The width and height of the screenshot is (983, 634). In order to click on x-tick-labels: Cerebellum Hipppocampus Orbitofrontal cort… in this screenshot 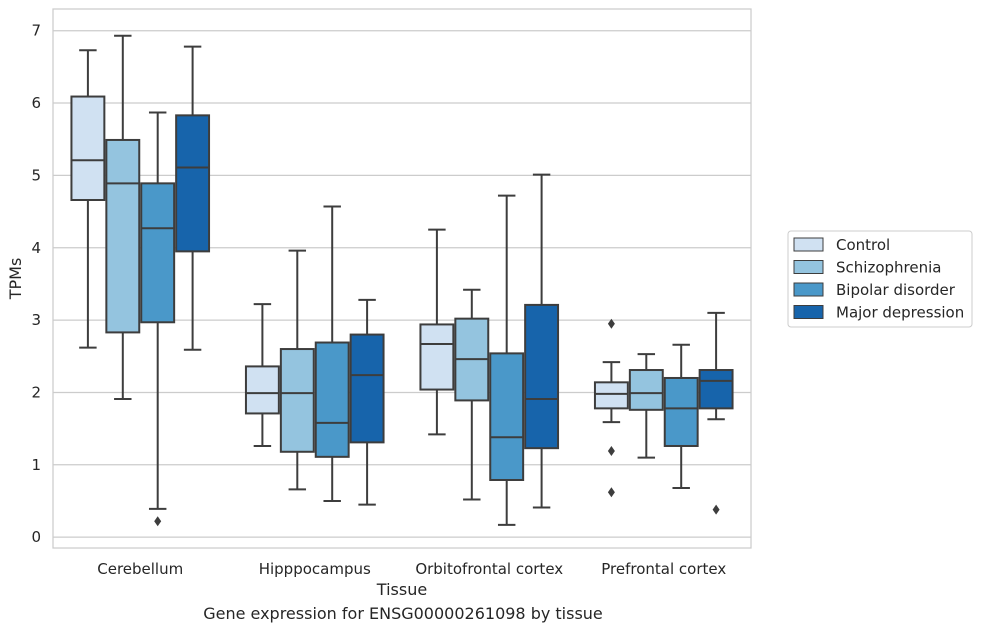, I will do `click(411, 569)`.